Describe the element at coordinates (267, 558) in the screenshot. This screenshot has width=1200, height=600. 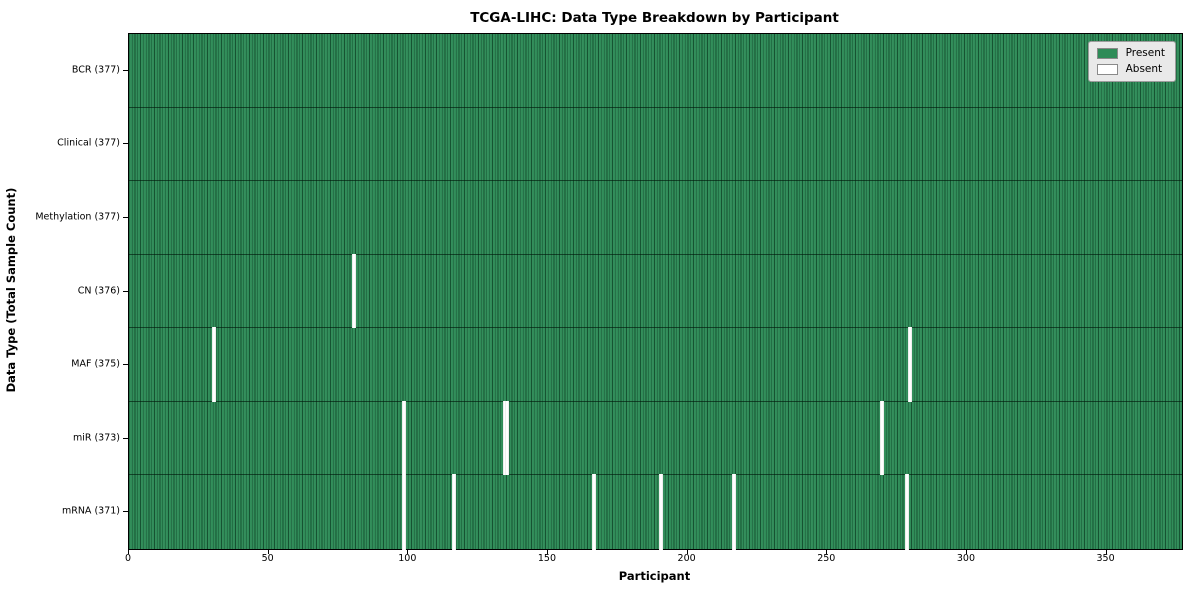
I see `x-tick-label: 50` at that location.